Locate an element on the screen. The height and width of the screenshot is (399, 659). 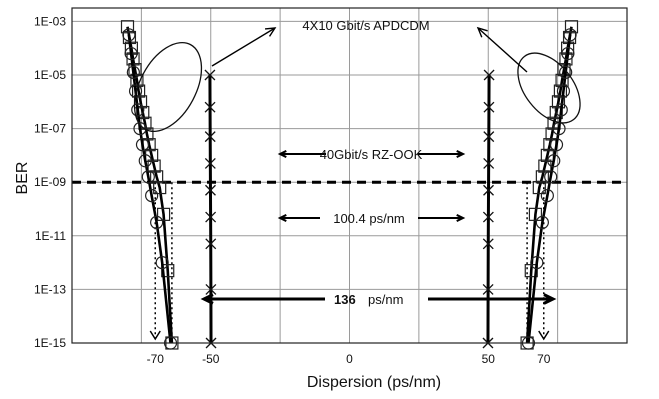
width-apdcdm-arrow-left is located at coordinates (262, 299).